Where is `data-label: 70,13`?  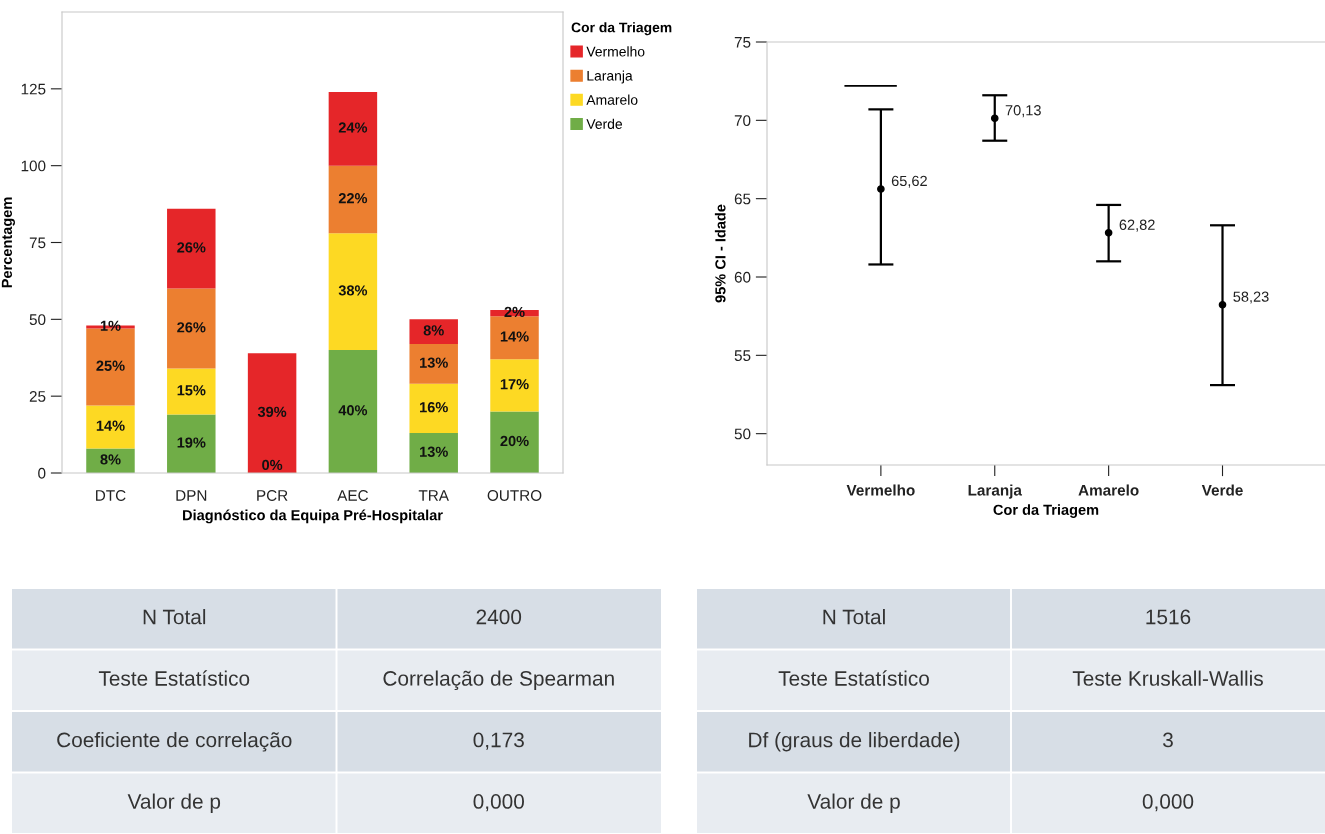
data-label: 70,13 is located at coordinates (1023, 111).